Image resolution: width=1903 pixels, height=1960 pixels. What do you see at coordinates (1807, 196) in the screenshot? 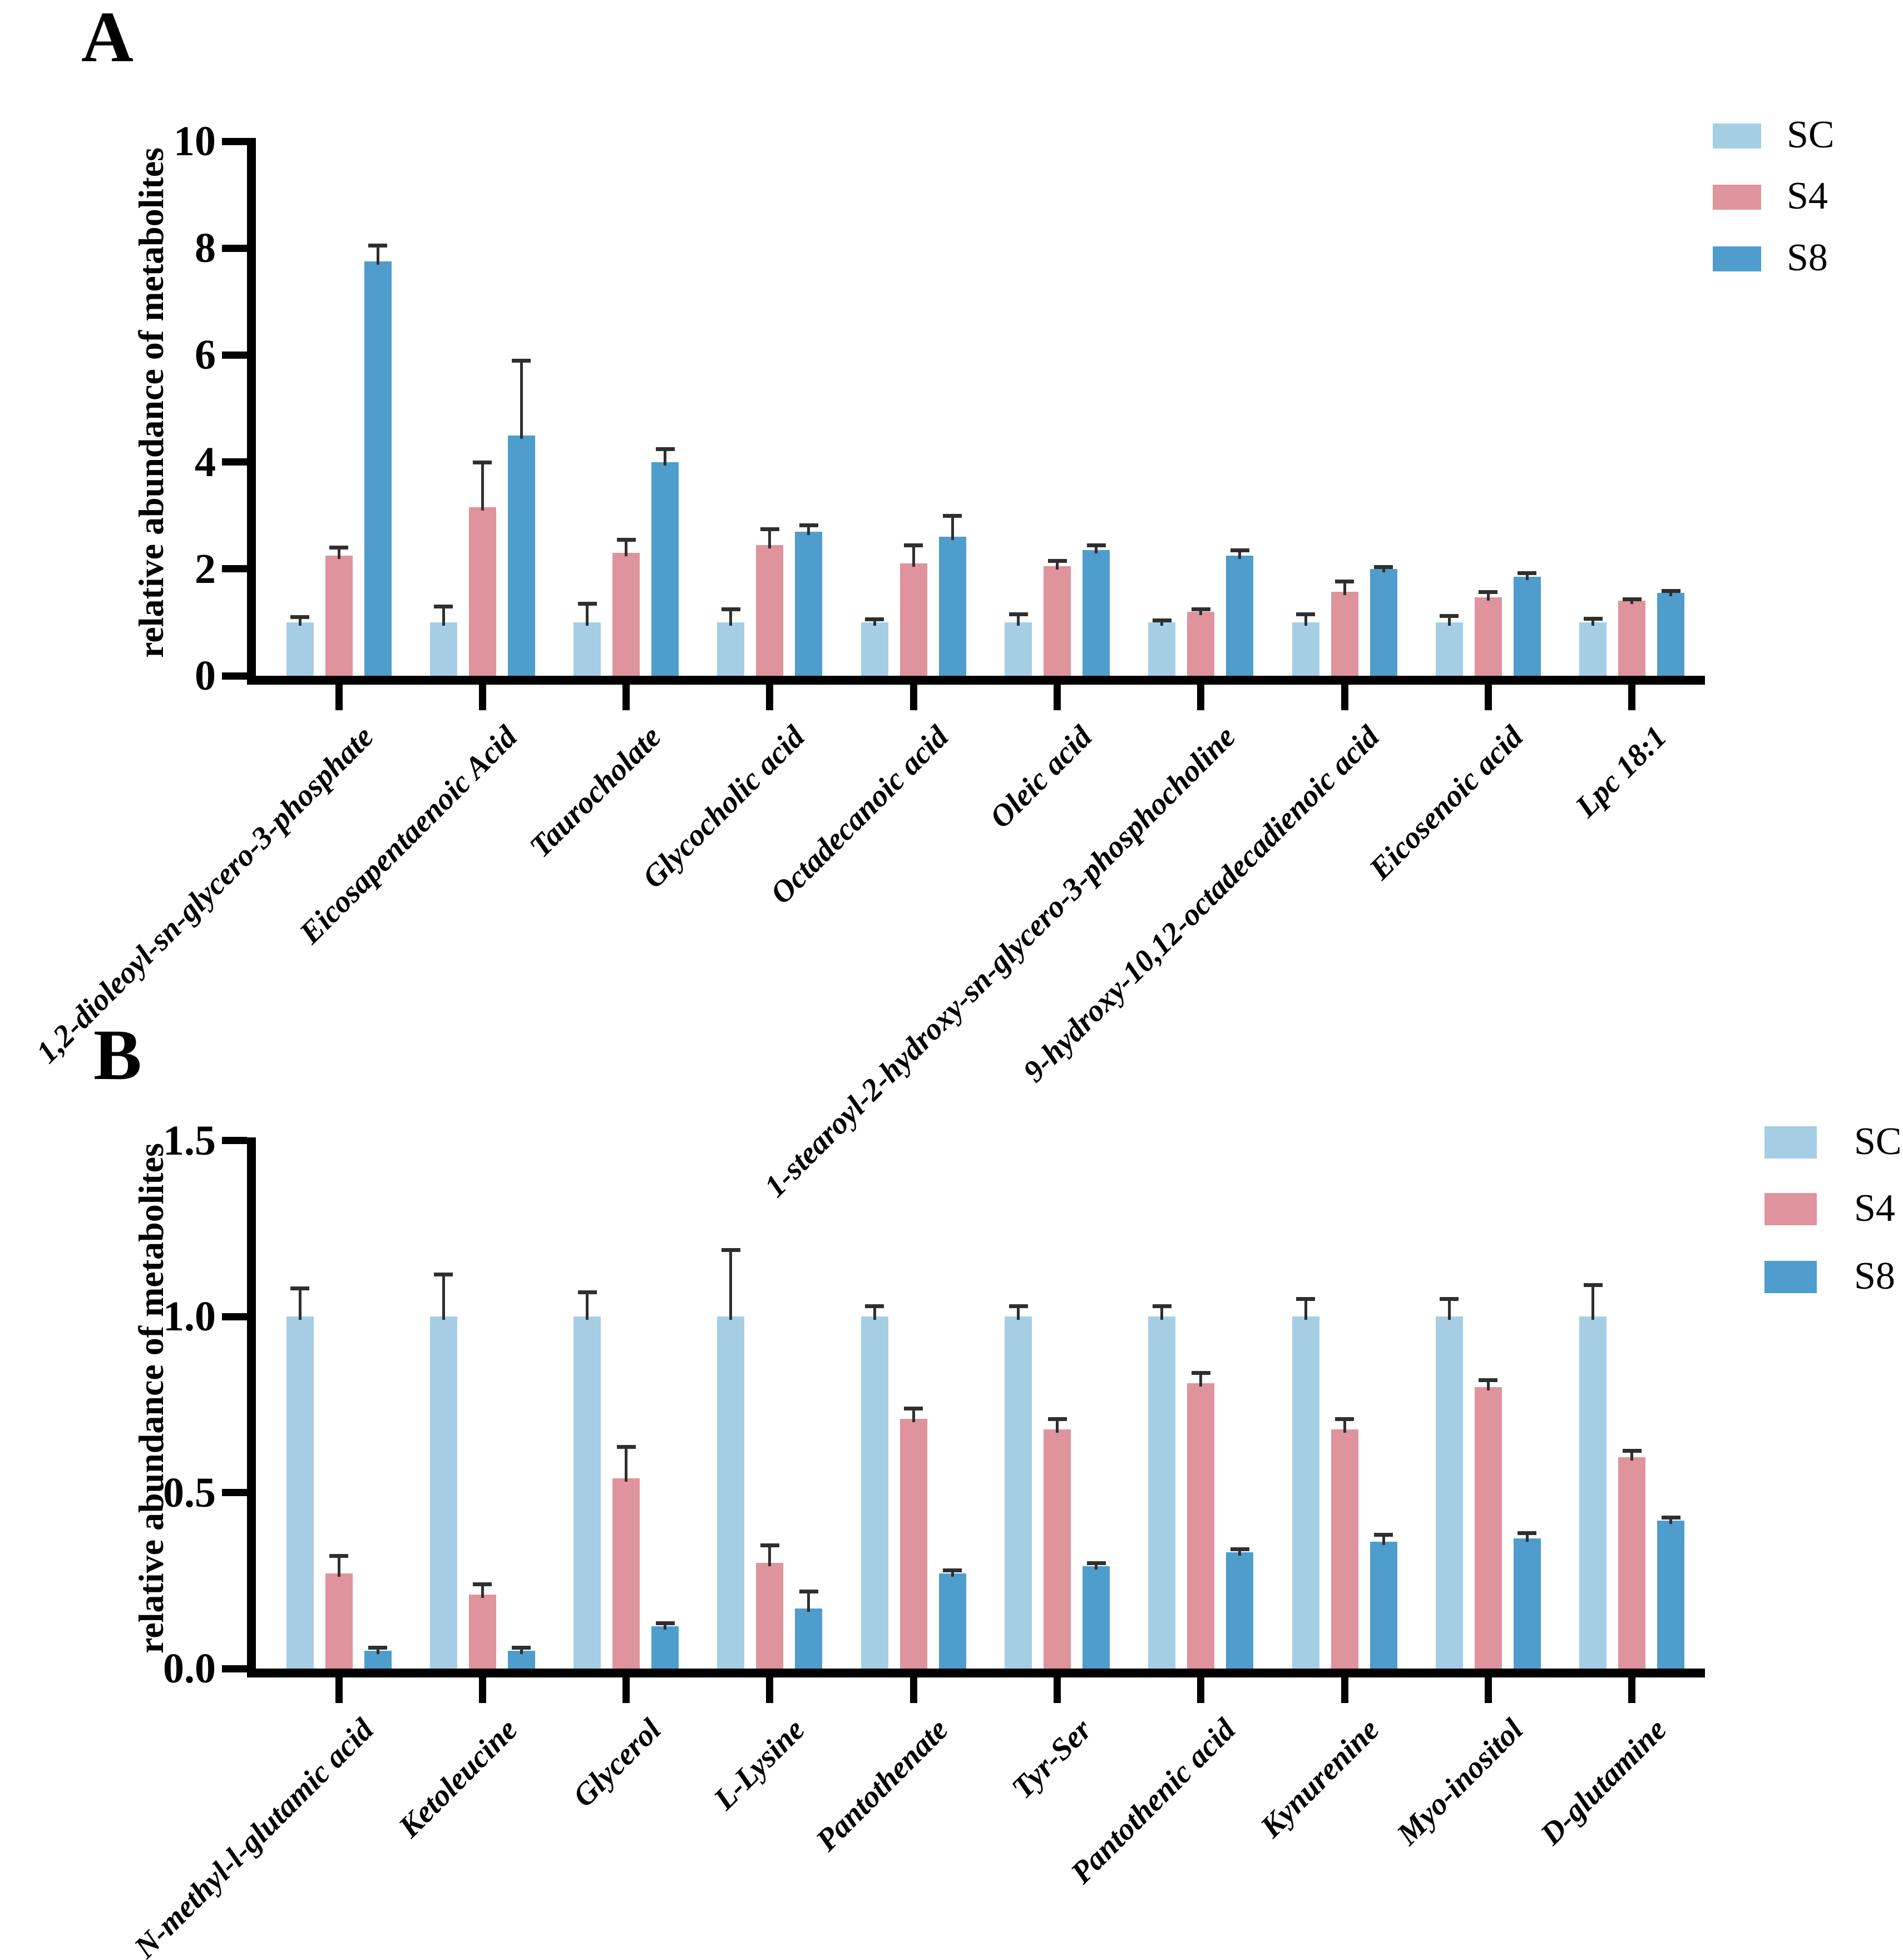
I see `legend-label-s4: S4` at bounding box center [1807, 196].